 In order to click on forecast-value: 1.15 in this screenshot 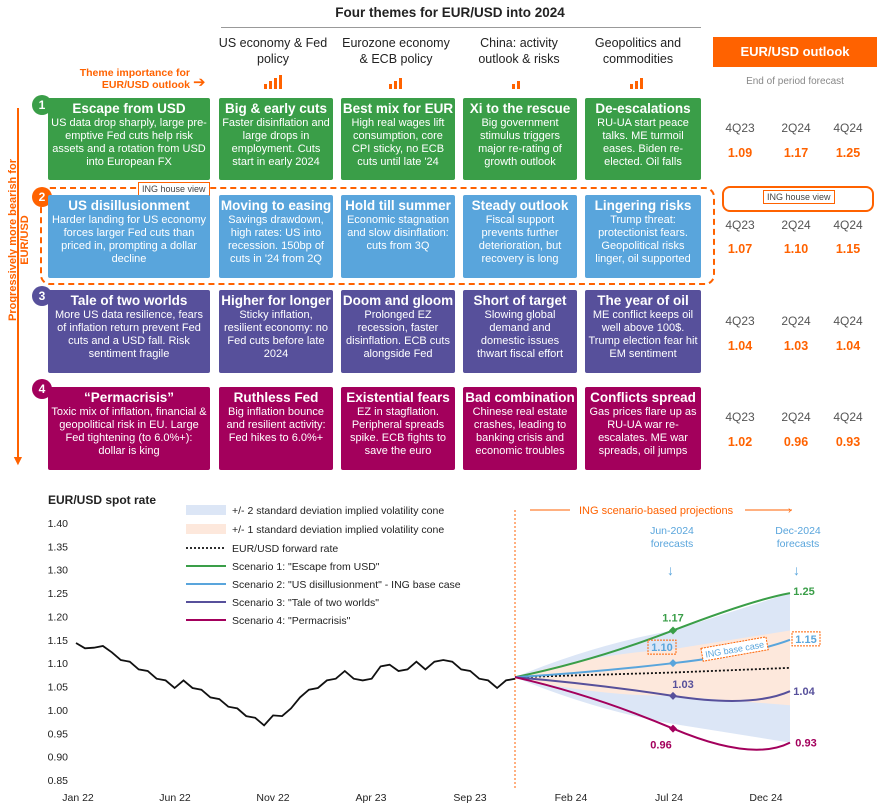, I will do `click(848, 249)`.